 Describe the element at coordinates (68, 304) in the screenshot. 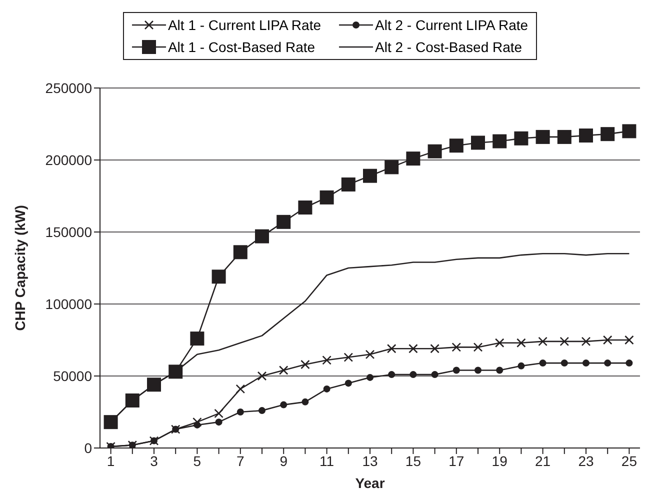

I see `y-tick-label: 100000` at that location.